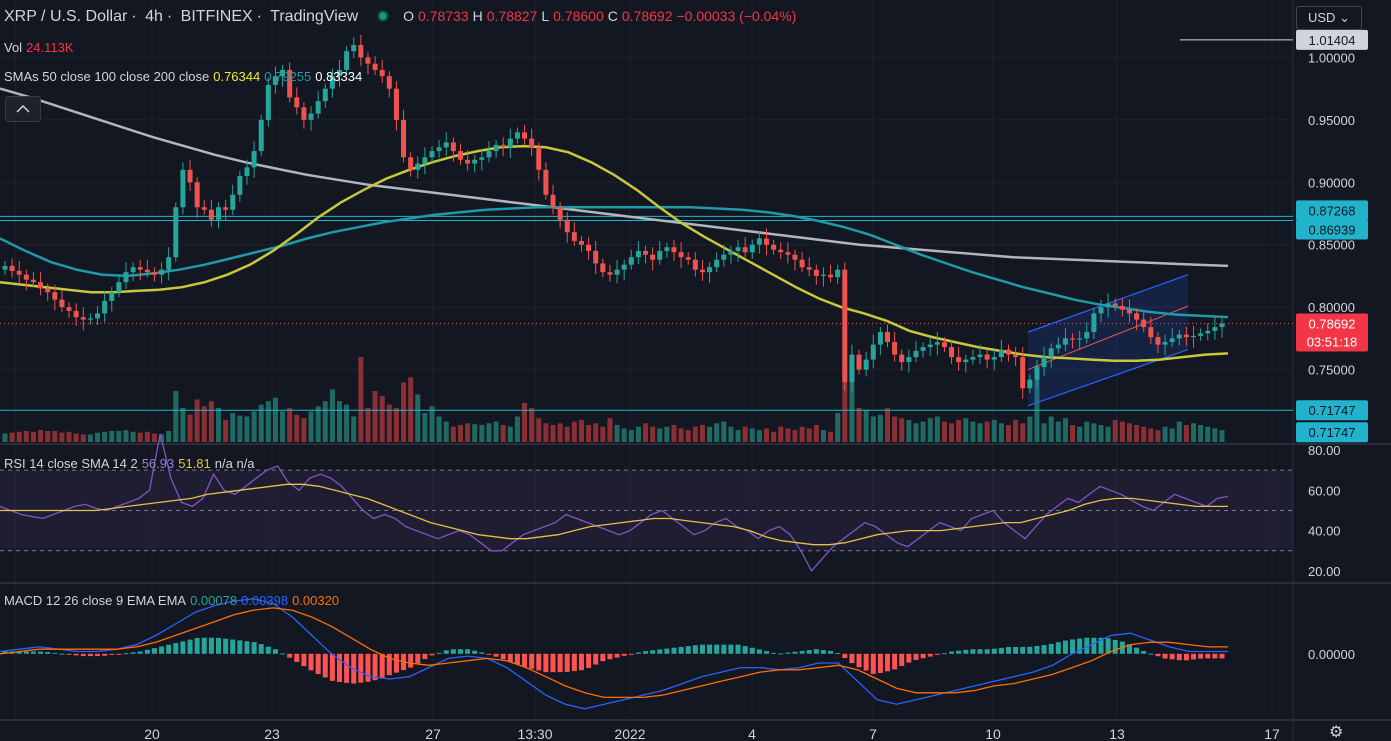 The width and height of the screenshot is (1391, 741). Describe the element at coordinates (1324, 531) in the screenshot. I see `rsi-tick-label: 40.00` at that location.